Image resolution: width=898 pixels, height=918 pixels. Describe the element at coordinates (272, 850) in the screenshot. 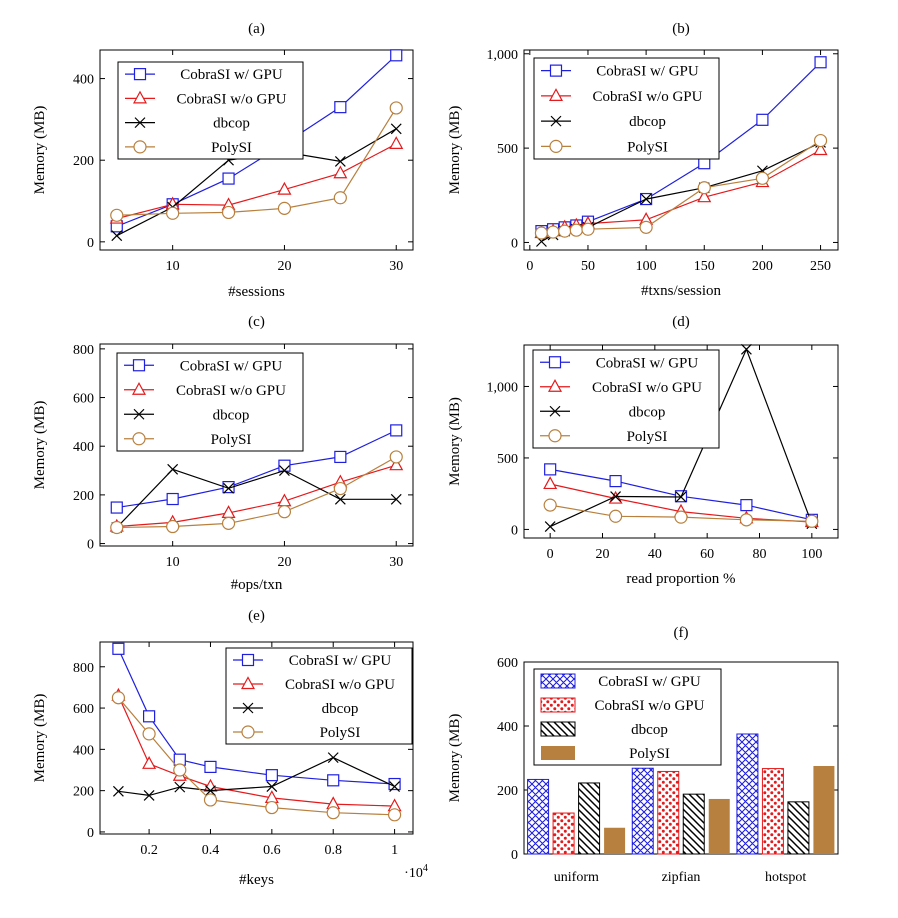

I see `x-tick-label: 0.6` at that location.